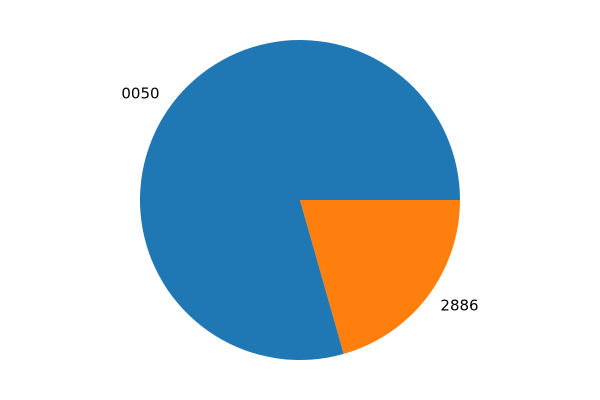  What do you see at coordinates (459, 306) in the screenshot?
I see `pie-label-2886: 2886` at bounding box center [459, 306].